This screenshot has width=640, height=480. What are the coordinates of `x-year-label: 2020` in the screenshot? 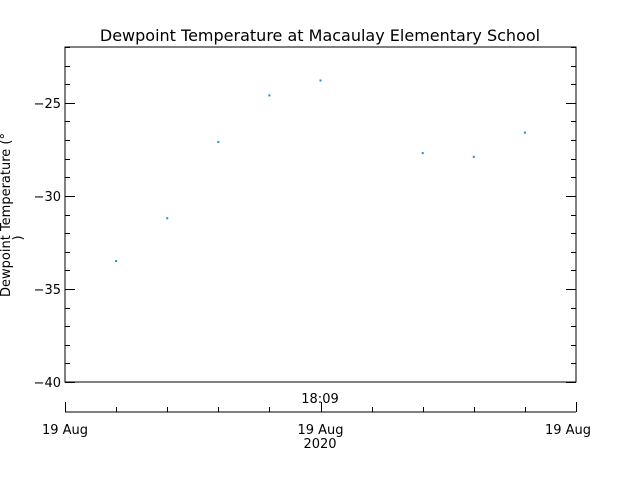 It's located at (319, 444).